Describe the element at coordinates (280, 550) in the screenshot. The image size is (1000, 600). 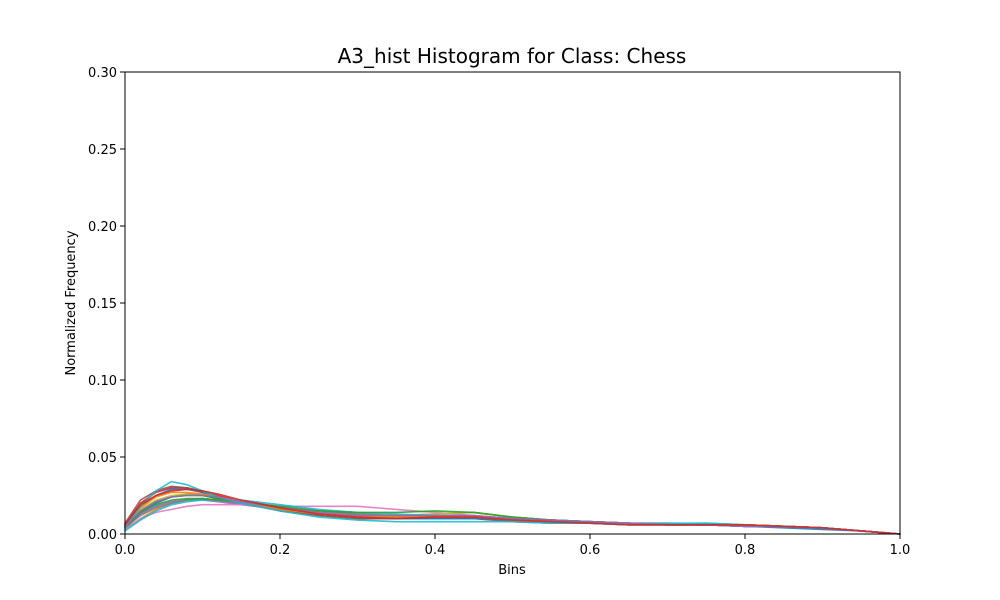
I see `x-tick-label: 0.2` at that location.